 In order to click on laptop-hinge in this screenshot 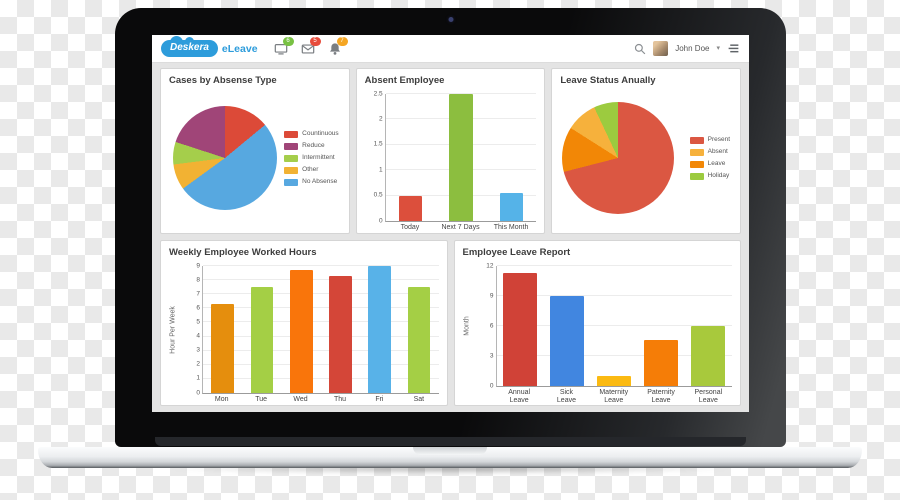, I will do `click(450, 441)`.